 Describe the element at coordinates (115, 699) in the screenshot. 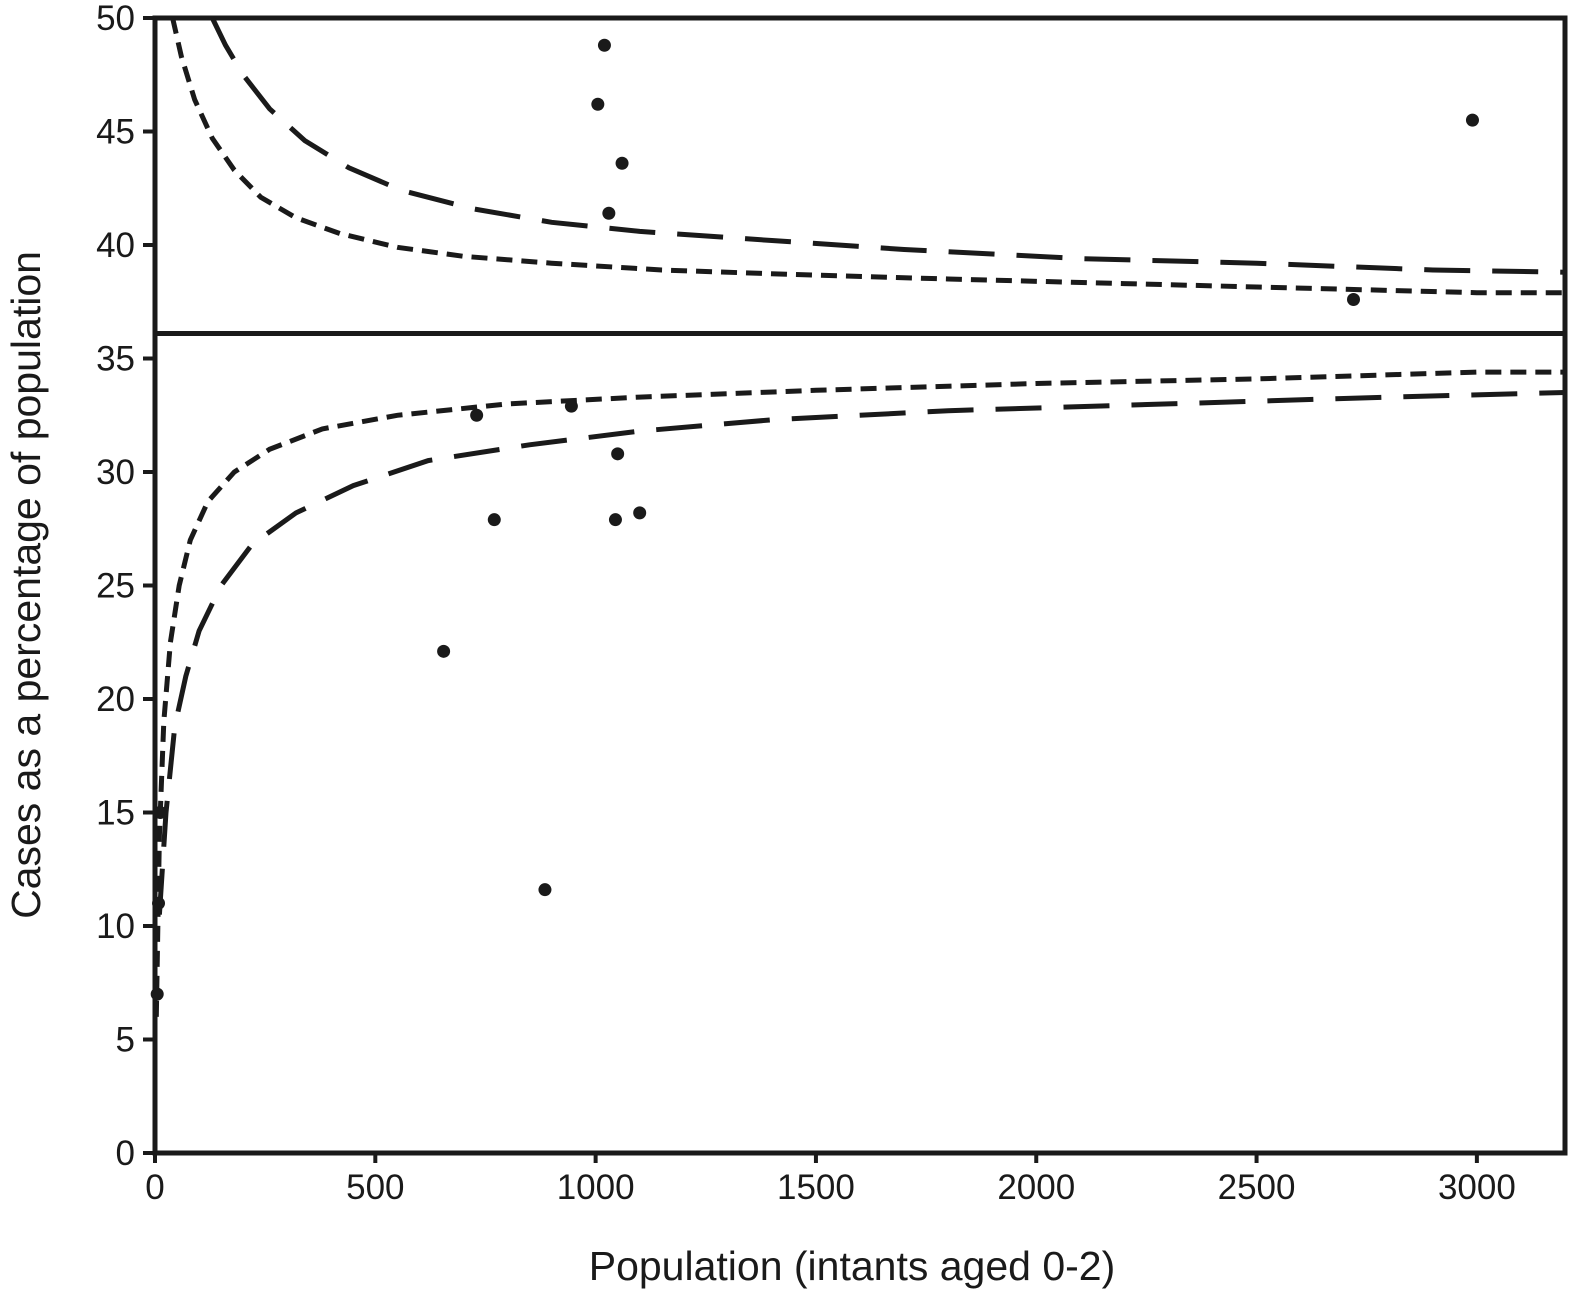

I see `y-tick-label: 20` at that location.